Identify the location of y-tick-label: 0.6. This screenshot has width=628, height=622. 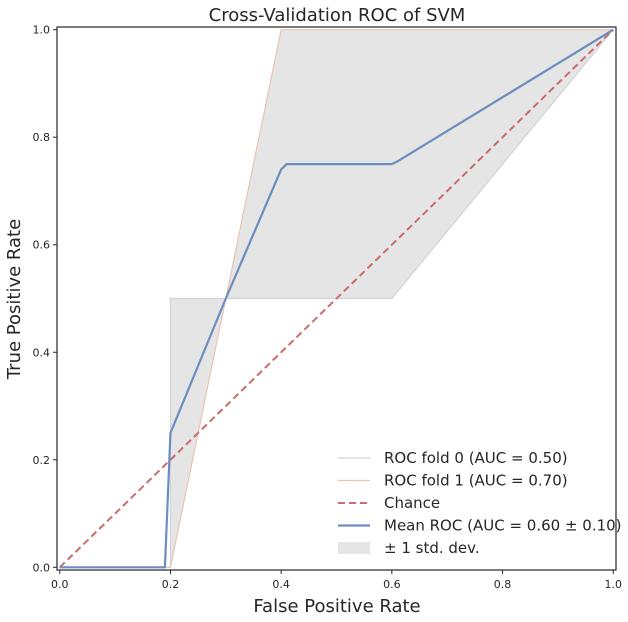
(42, 245).